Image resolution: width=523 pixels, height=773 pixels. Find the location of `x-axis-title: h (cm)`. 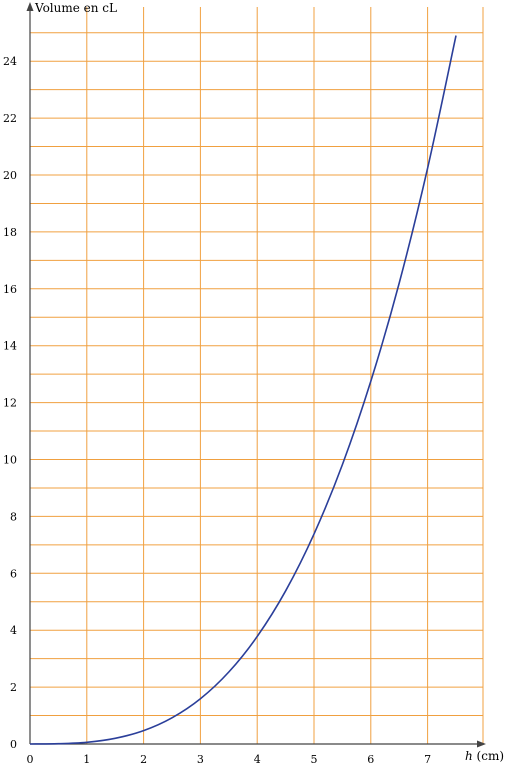

x-axis-title: h (cm) is located at coordinates (484, 756).